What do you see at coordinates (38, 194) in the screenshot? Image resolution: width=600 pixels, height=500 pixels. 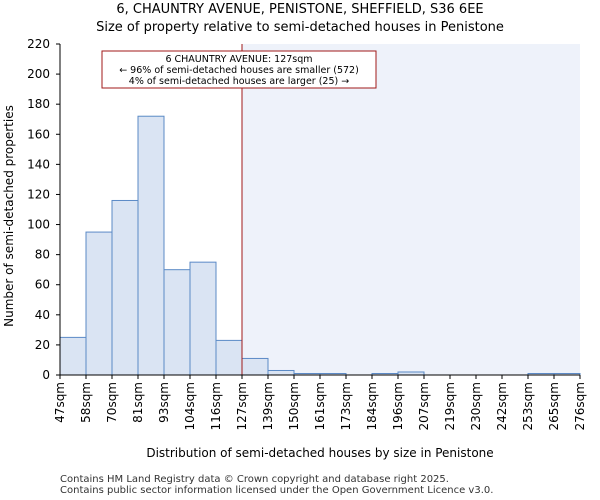 I see `y-tick-label: 120` at bounding box center [38, 194].